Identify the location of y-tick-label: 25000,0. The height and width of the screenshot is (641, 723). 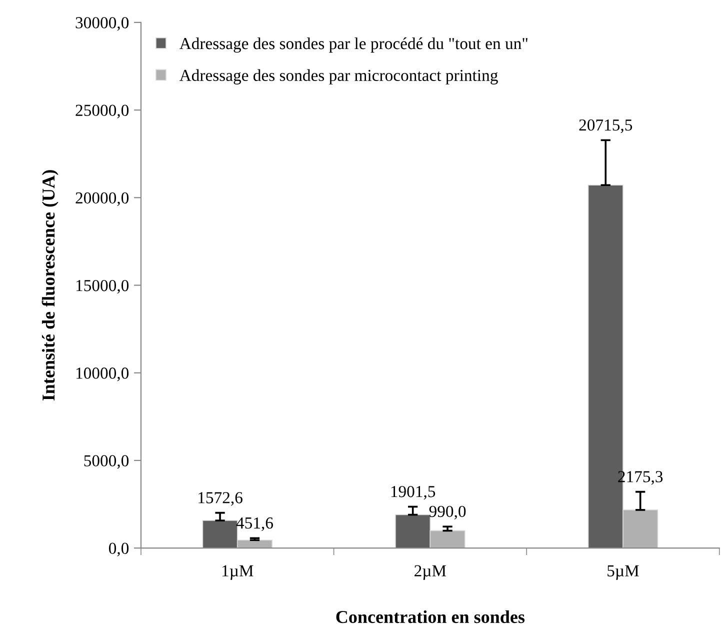
(102, 111).